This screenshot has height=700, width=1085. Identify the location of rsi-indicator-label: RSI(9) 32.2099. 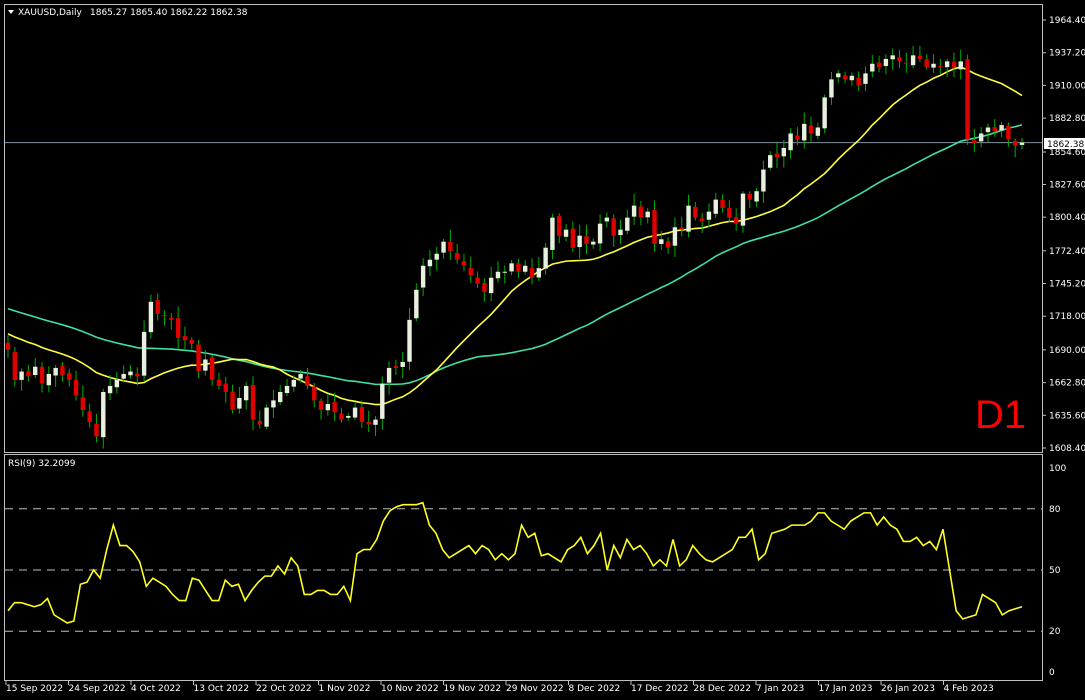
(42, 464).